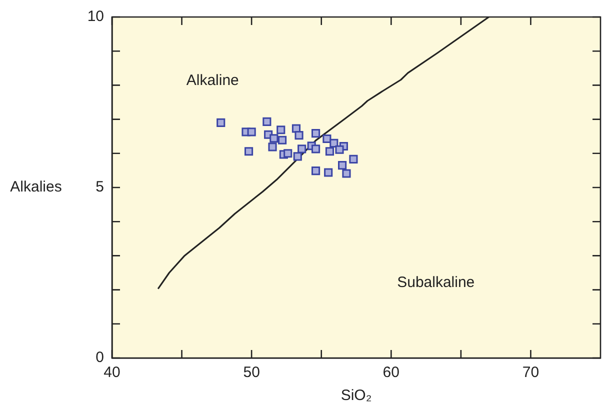  I want to click on y-tick-label: 5, so click(100, 187).